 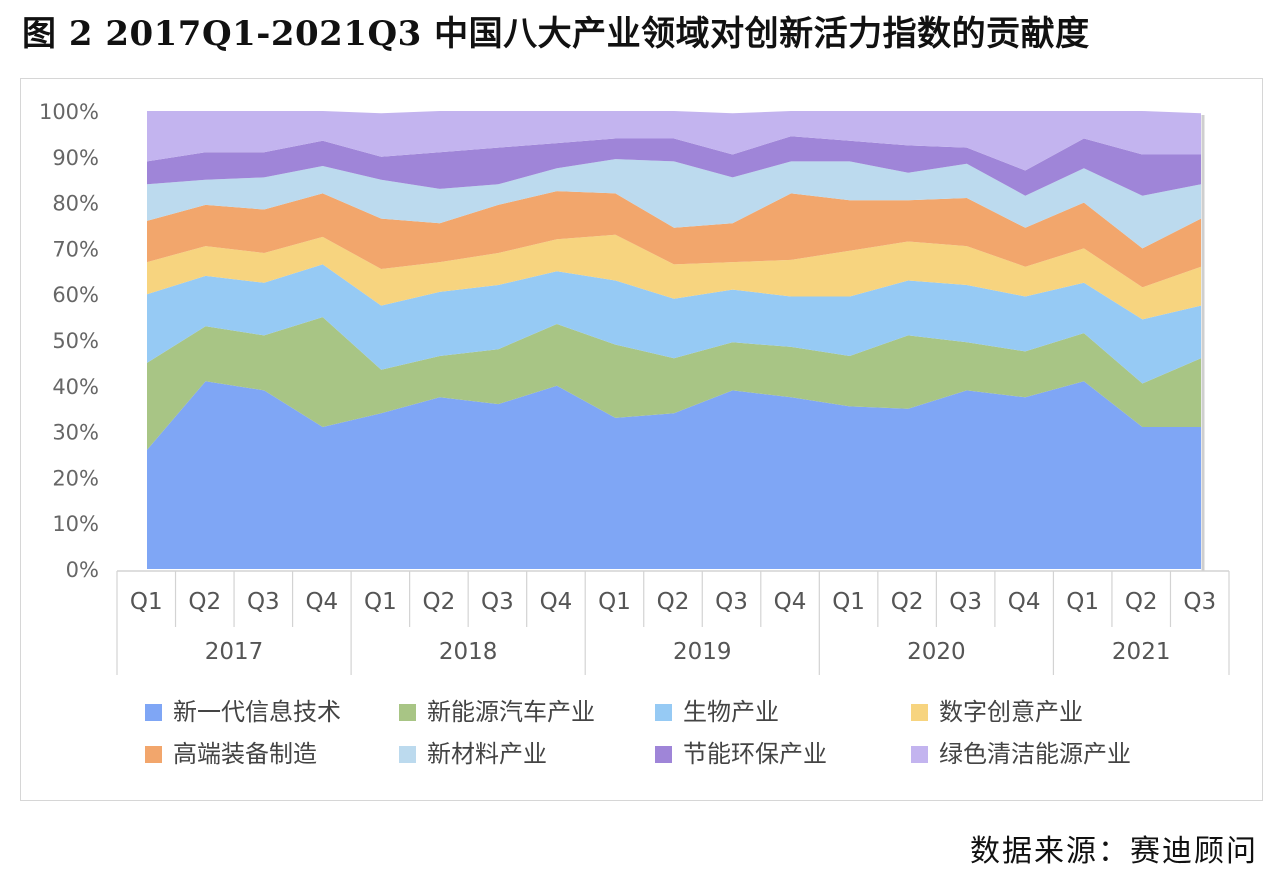 What do you see at coordinates (82, 570) in the screenshot?
I see `y-tick-label: 0%` at bounding box center [82, 570].